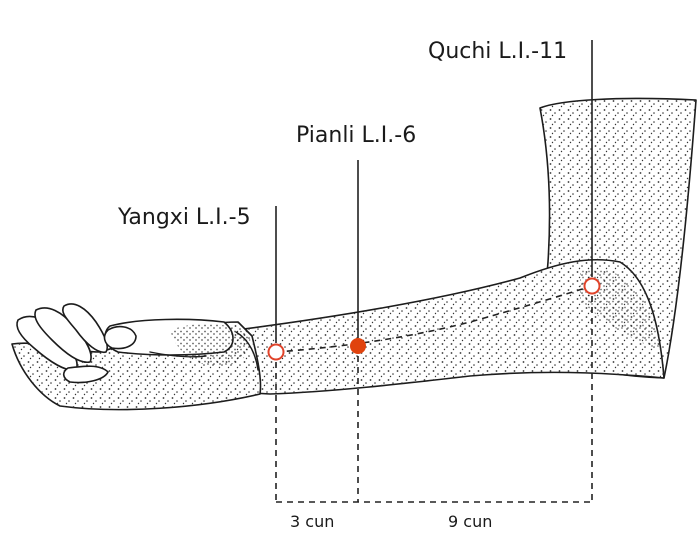 This screenshot has width=700, height=534. What do you see at coordinates (470, 521) in the screenshot?
I see `measure-label-9-cun: 9 cun` at bounding box center [470, 521].